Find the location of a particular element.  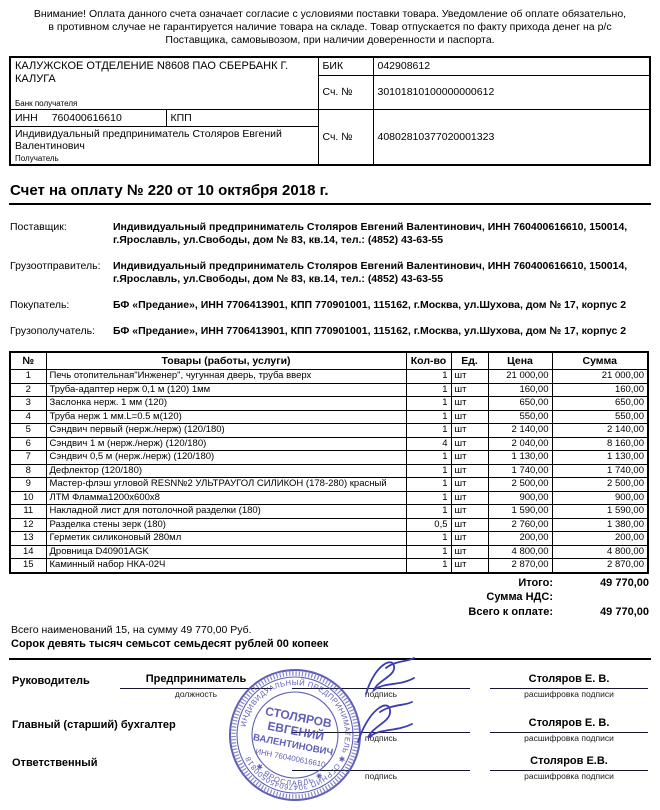

name-caption: расшифровка подписи is located at coordinates (569, 694).